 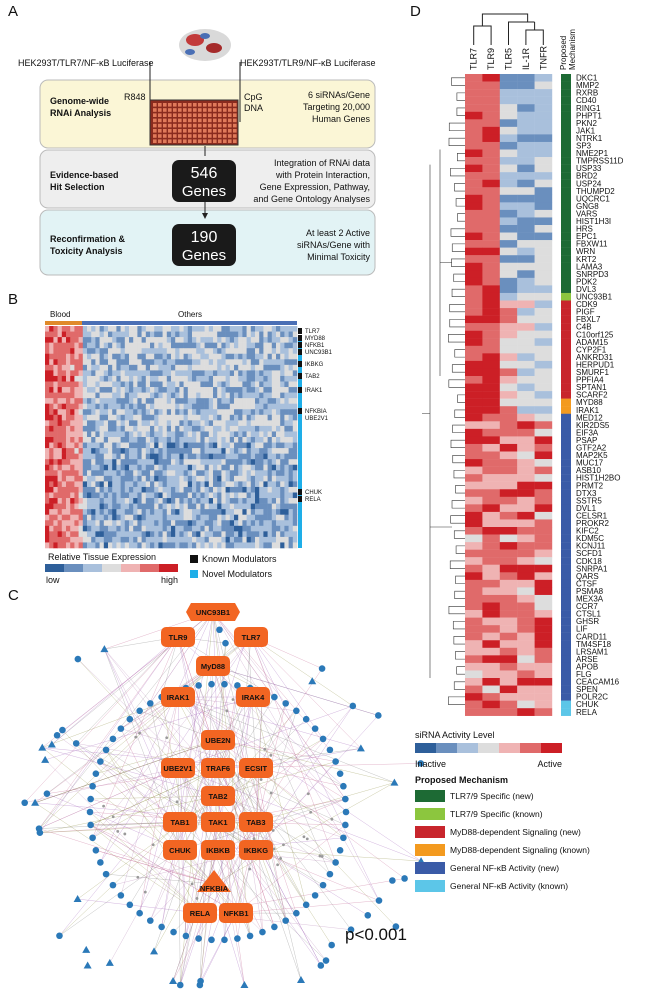 What do you see at coordinates (311, 199) in the screenshot?
I see `step-detail: and Gene Ontology Analyses` at bounding box center [311, 199].